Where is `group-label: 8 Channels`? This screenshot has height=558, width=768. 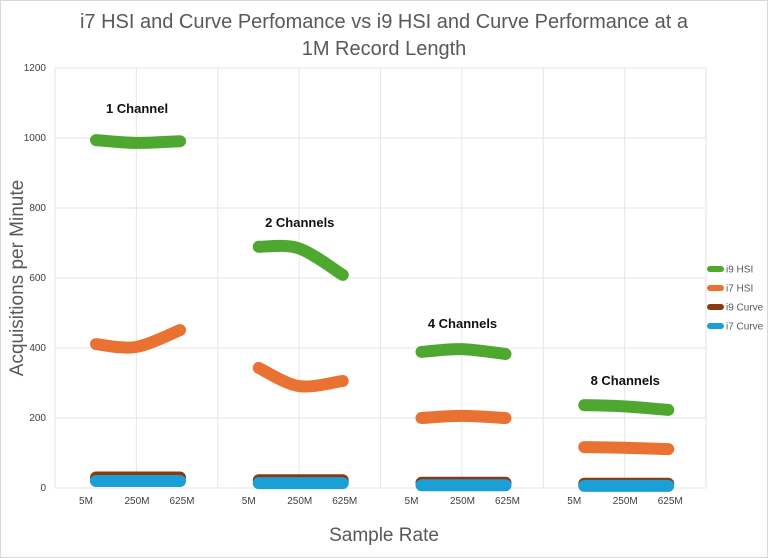 group-label: 8 Channels is located at coordinates (625, 380).